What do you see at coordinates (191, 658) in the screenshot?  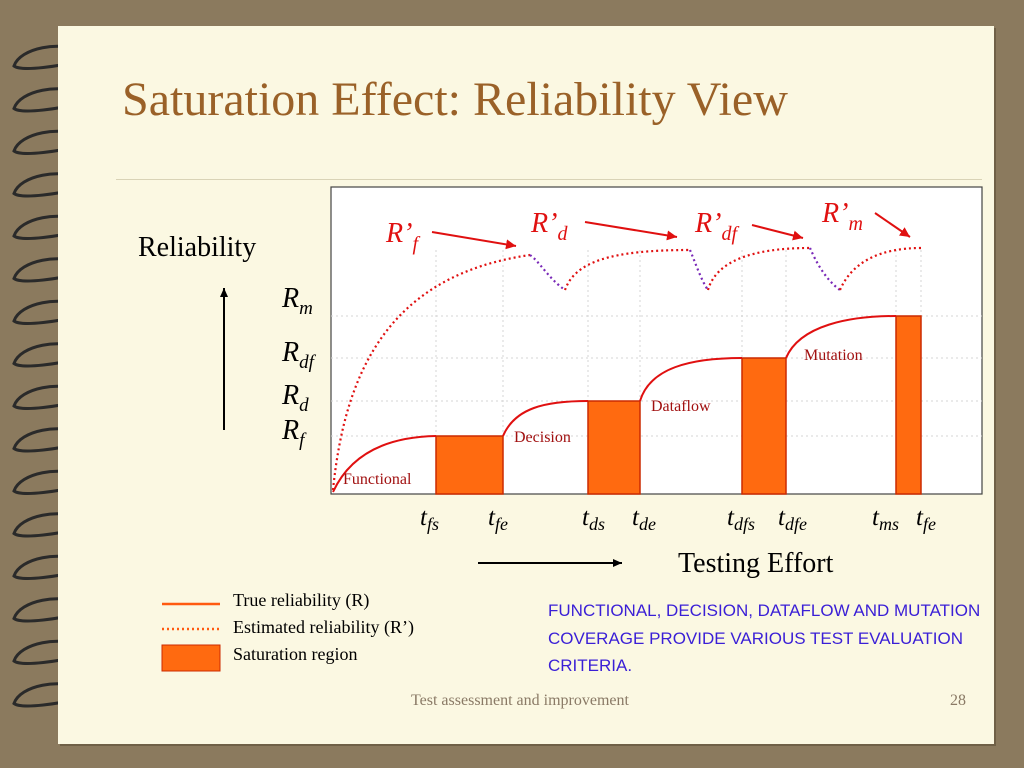 I see `legend-swatch-saturation` at bounding box center [191, 658].